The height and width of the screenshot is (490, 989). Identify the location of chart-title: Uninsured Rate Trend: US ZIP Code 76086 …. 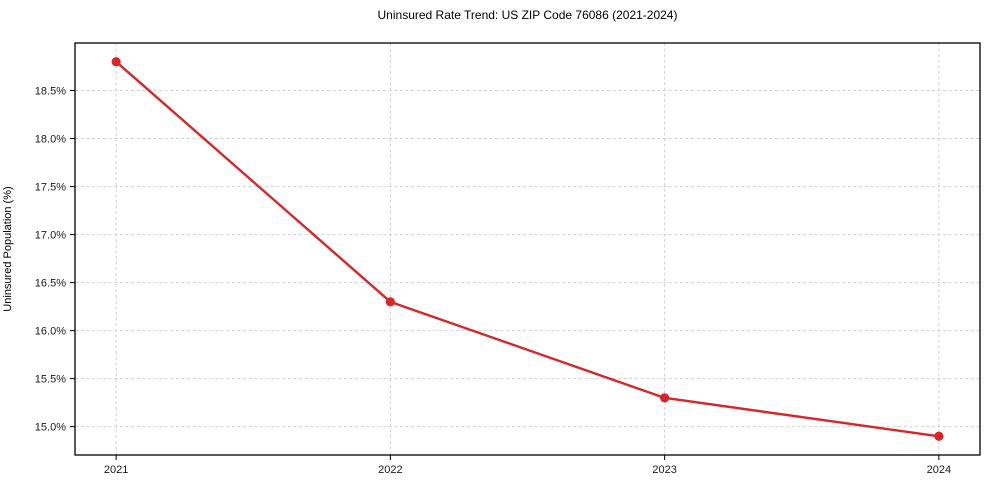
(527, 15).